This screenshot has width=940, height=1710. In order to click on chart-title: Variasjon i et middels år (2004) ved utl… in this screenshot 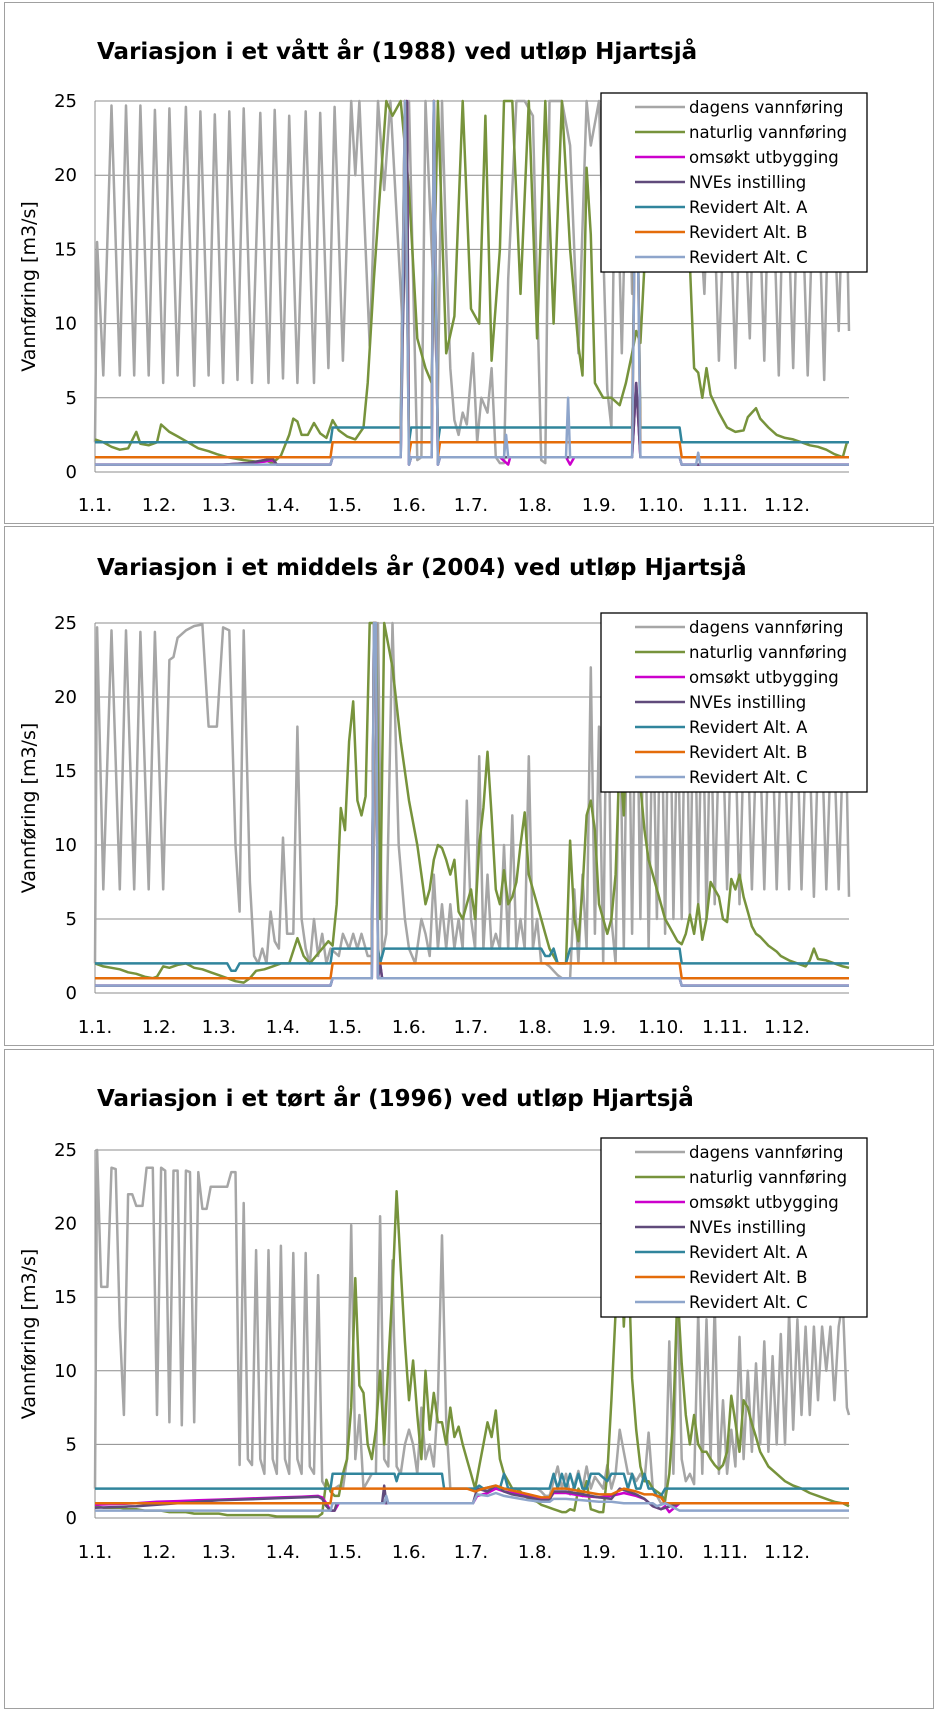, I will do `click(422, 567)`.